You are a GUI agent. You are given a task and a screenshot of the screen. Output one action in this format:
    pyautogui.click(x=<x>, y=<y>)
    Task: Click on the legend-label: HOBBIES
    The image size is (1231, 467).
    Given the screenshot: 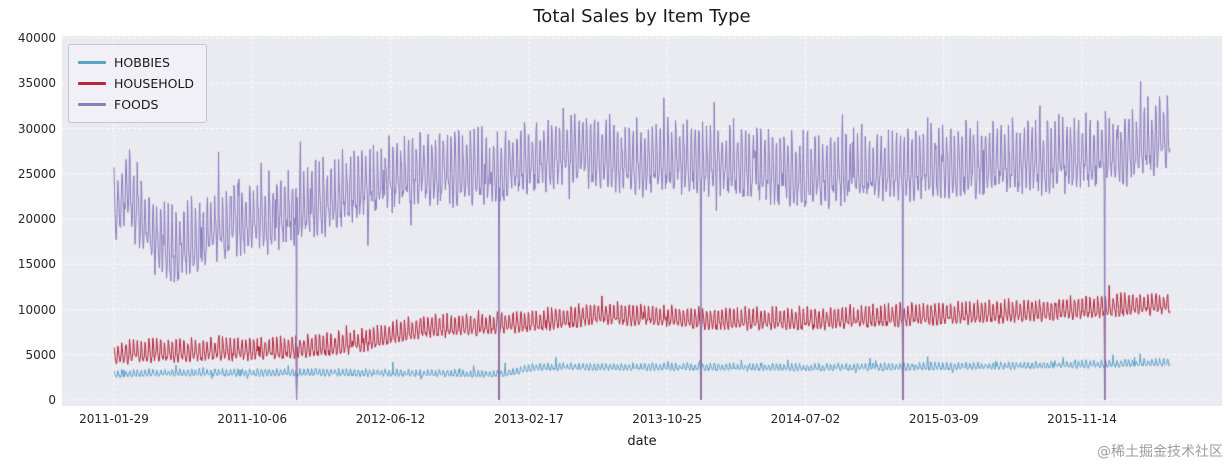 What is the action you would take?
    pyautogui.click(x=142, y=62)
    